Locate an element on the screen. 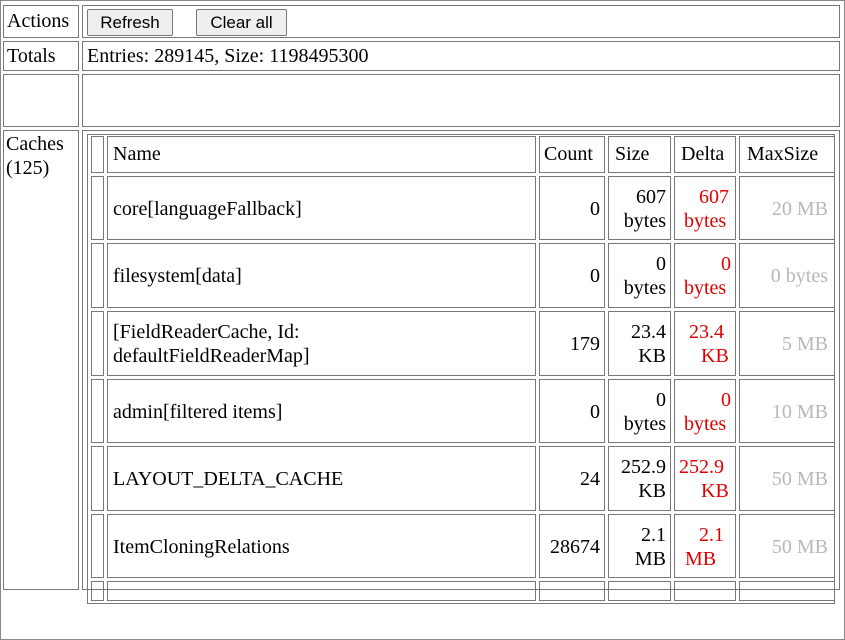 The width and height of the screenshot is (845, 640). cache-delta-cell: 252.9 KB is located at coordinates (705, 478).